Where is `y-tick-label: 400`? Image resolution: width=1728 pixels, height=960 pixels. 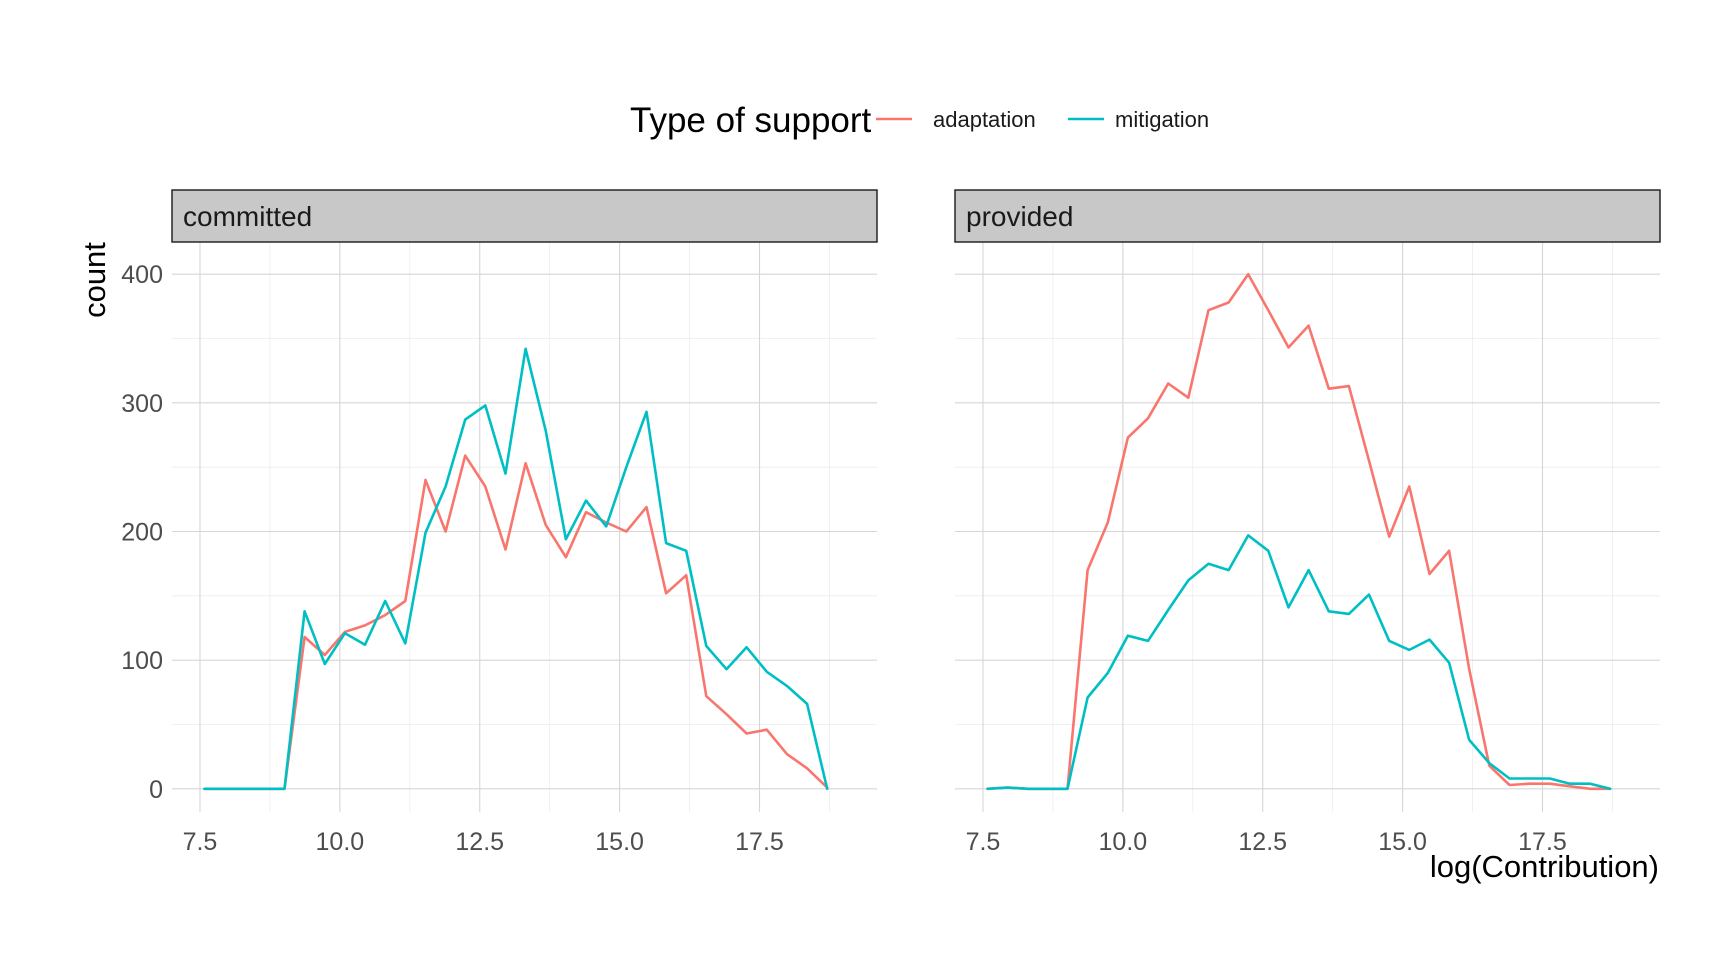 y-tick-label: 400 is located at coordinates (142, 275).